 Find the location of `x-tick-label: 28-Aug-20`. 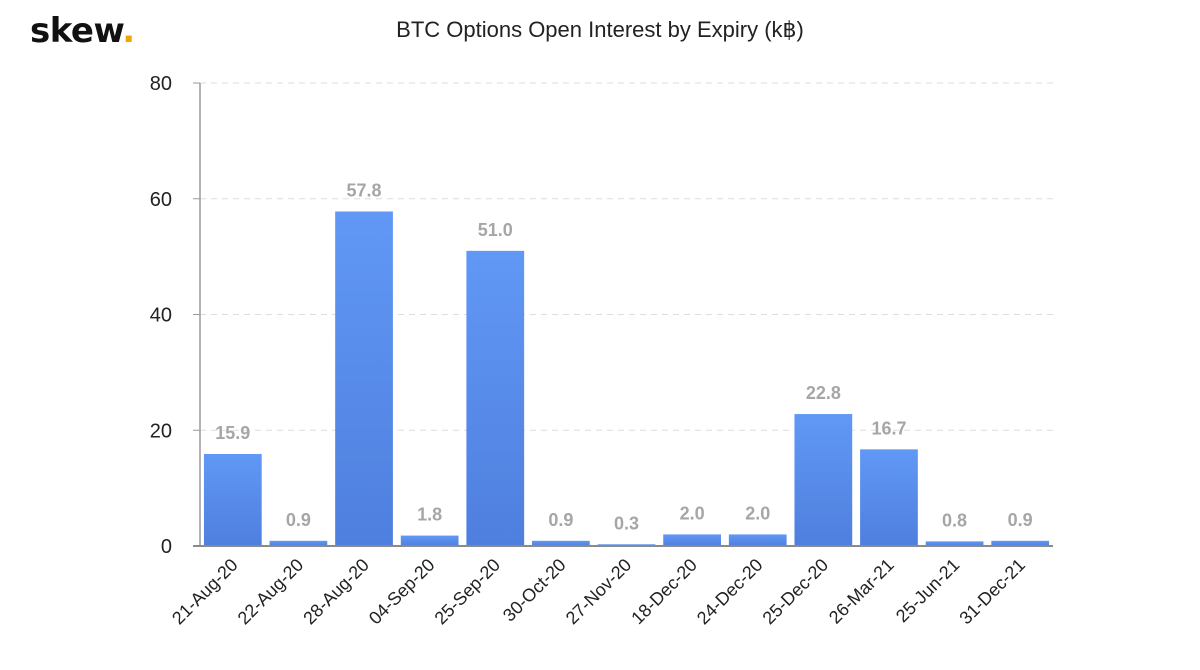

x-tick-label: 28-Aug-20 is located at coordinates (336, 592).